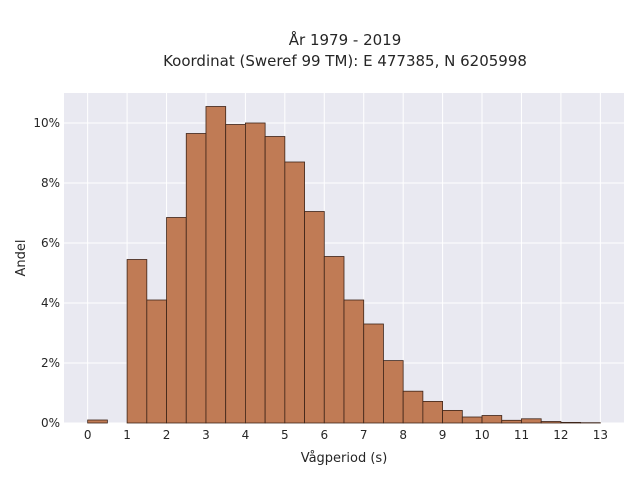 This screenshot has width=640, height=480. I want to click on y-tick-label: 8%, so click(50, 183).